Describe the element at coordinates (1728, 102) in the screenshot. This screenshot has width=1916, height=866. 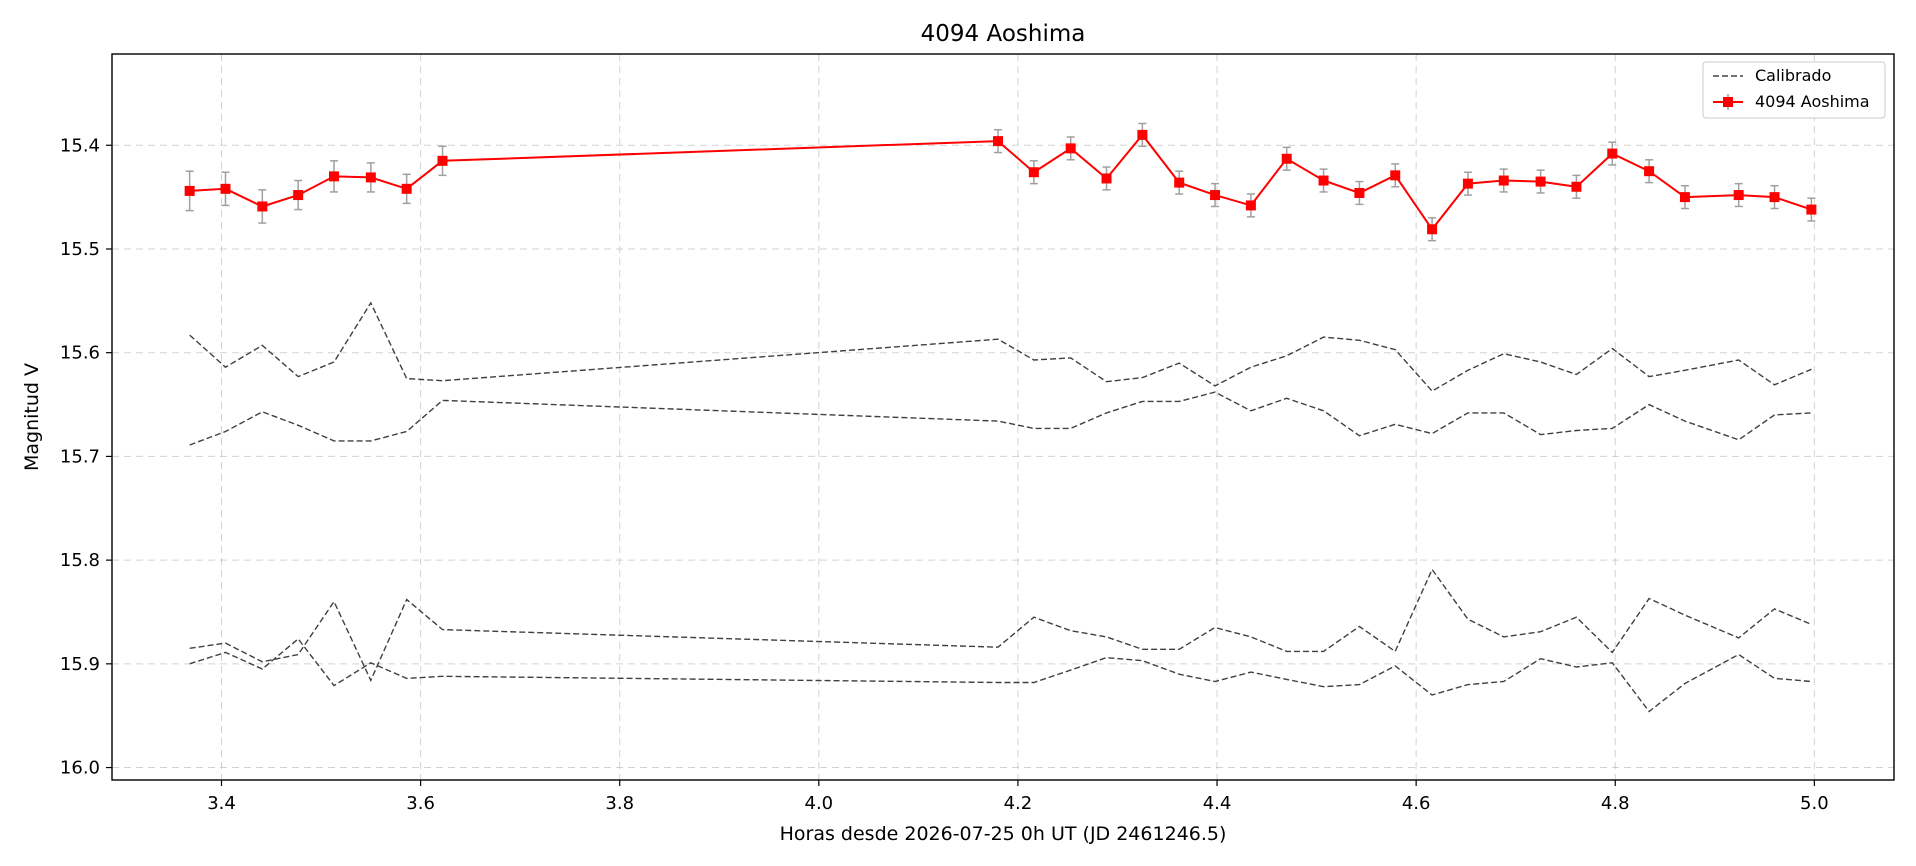
I see `legend-aoshima-marker` at that location.